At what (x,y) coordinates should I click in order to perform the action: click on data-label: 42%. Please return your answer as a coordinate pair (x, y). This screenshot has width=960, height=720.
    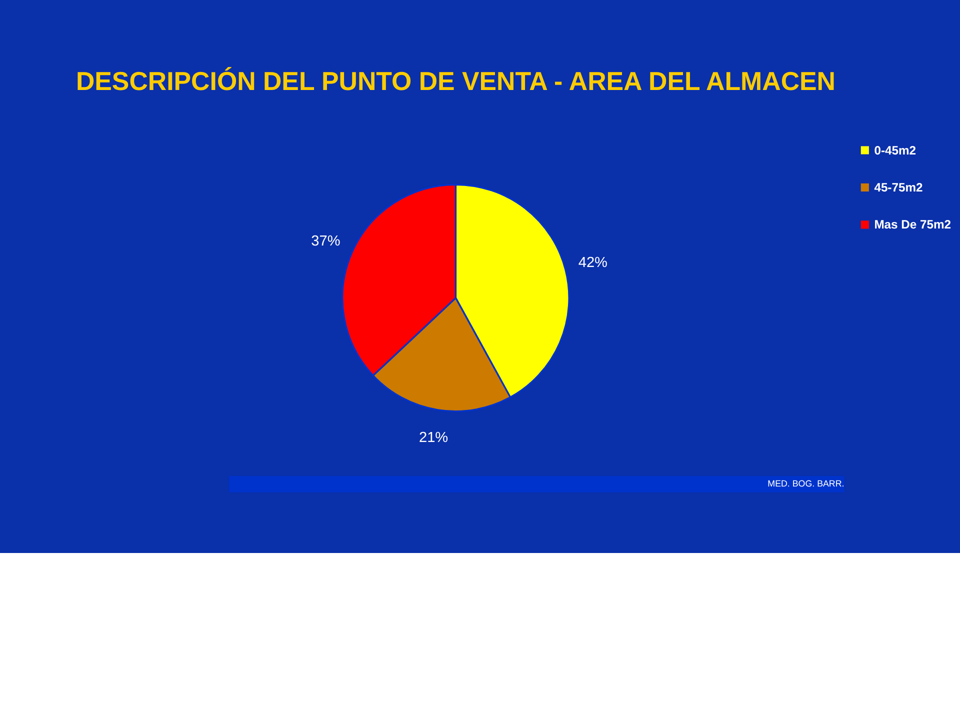
    Looking at the image, I should click on (593, 262).